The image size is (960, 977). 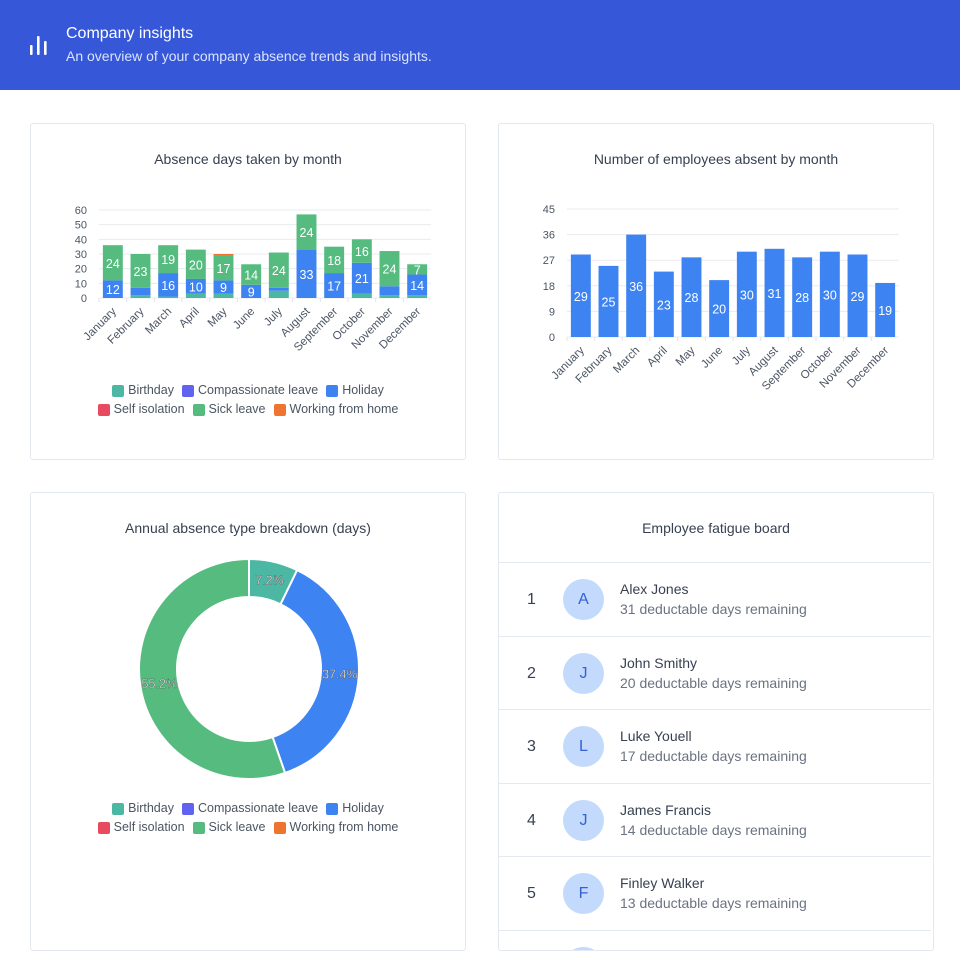 What do you see at coordinates (583, 599) in the screenshot?
I see `avatar: A` at bounding box center [583, 599].